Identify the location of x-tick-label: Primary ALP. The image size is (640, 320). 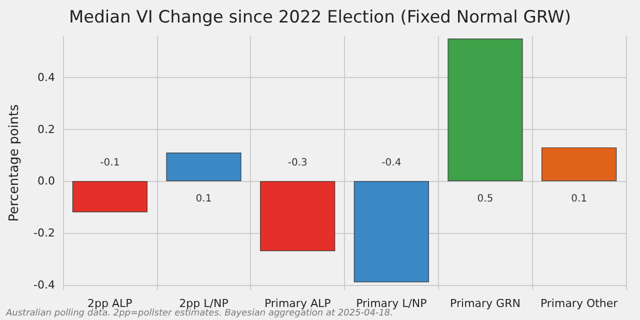
(298, 303).